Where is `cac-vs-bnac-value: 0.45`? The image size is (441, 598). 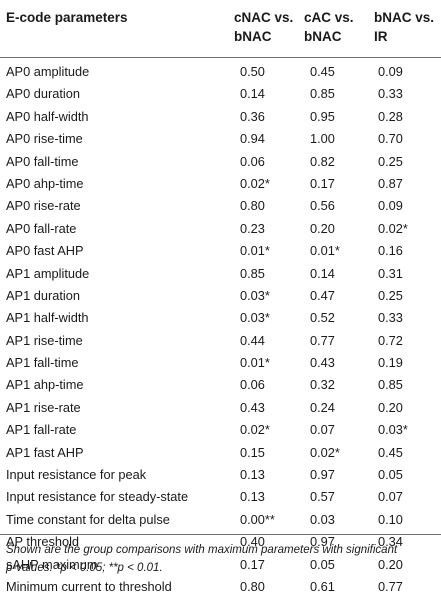 cac-vs-bnac-value: 0.45 is located at coordinates (322, 71).